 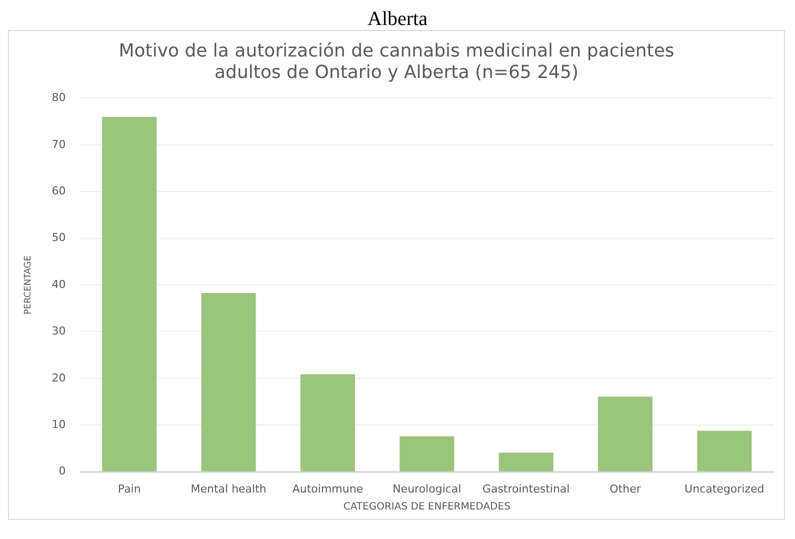 What do you see at coordinates (396, 62) in the screenshot?
I see `chart-title: Motivo de la autorización de cannabis medicinal en pacientes adultos de Ontario y Alberta (n=65 245)` at bounding box center [396, 62].